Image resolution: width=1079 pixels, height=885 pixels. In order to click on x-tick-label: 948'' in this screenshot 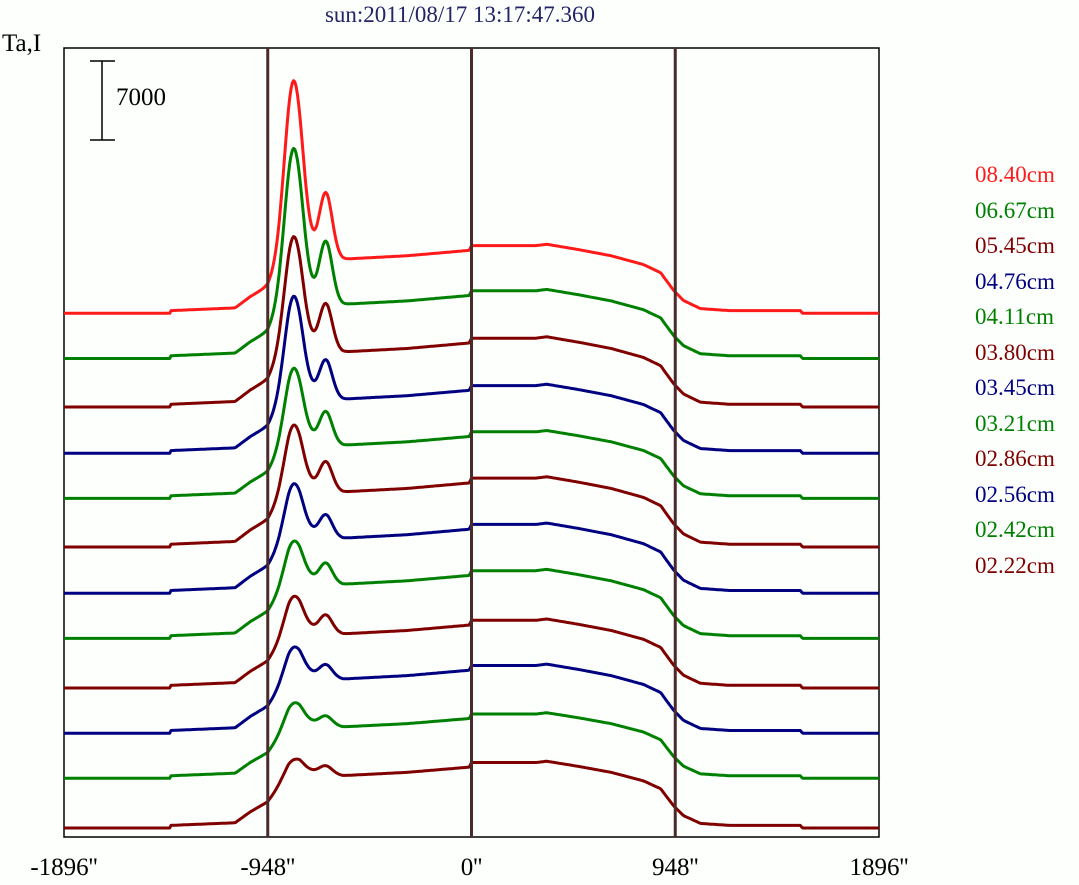, I will do `click(675, 867)`.